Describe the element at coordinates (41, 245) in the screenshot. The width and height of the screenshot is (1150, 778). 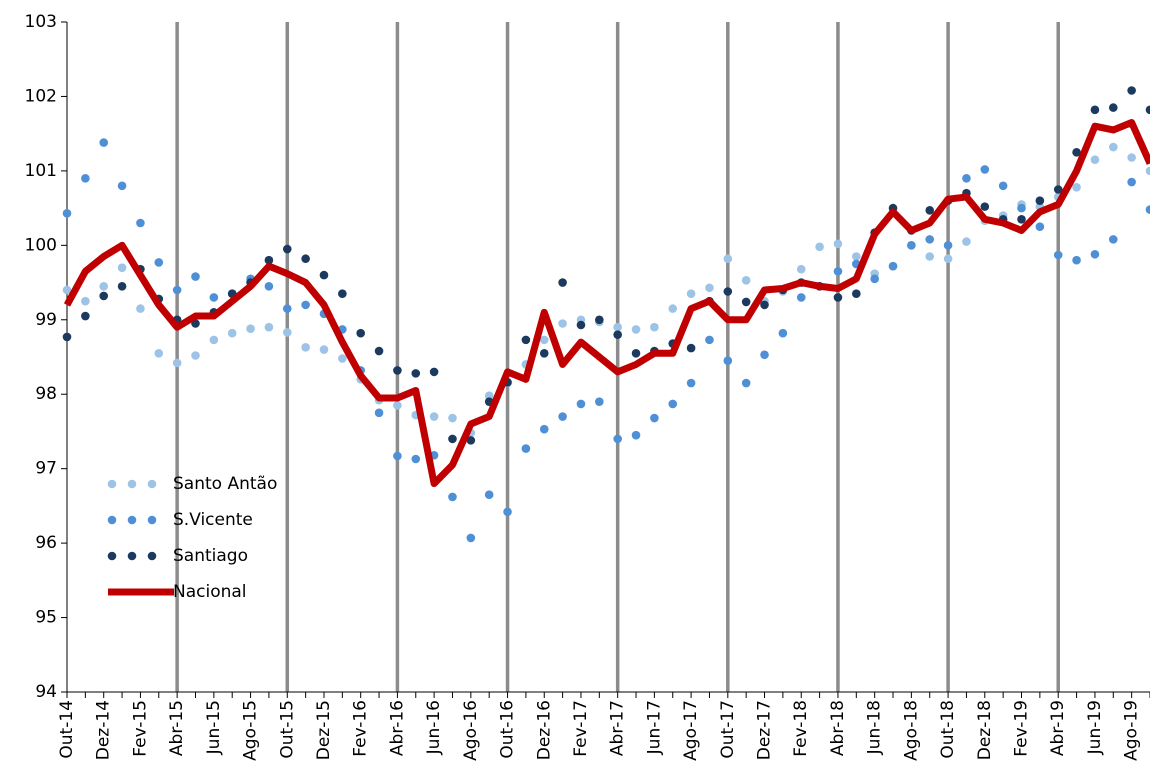
I see `y-tick-label: 100` at that location.